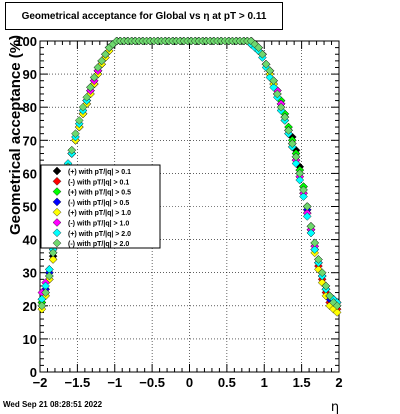 Image resolution: width=400 pixels, height=414 pixels. Describe the element at coordinates (152, 382) in the screenshot. I see `x-tick-label: −0.5` at that location.